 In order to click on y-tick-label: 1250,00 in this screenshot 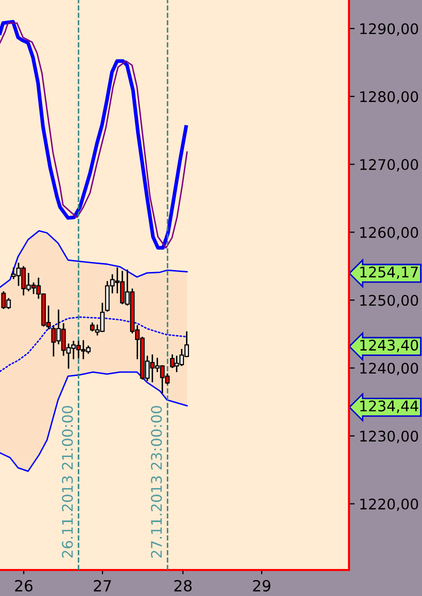, I will do `click(389, 301)`.